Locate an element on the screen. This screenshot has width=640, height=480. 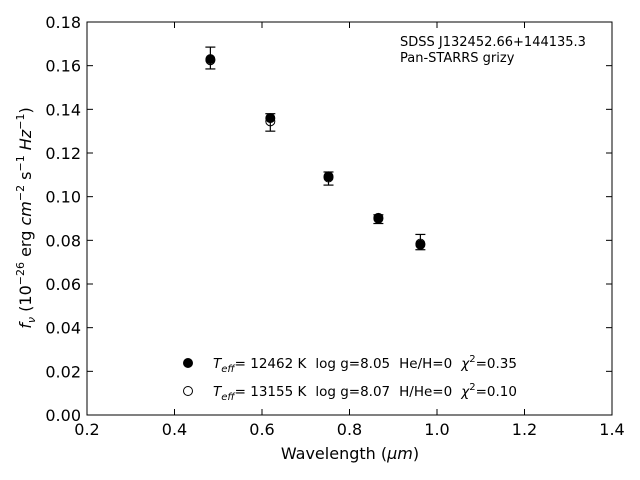
markers is located at coordinates (315, 152).